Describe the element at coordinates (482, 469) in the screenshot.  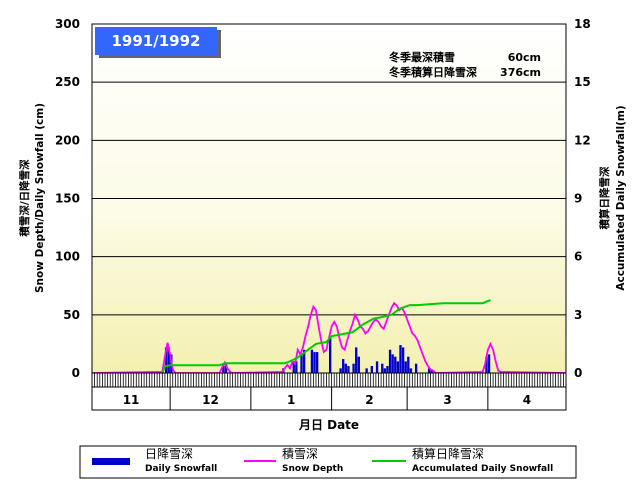
I see `legend-accumulated-en: Accumulated Daily Snowfall` at that location.